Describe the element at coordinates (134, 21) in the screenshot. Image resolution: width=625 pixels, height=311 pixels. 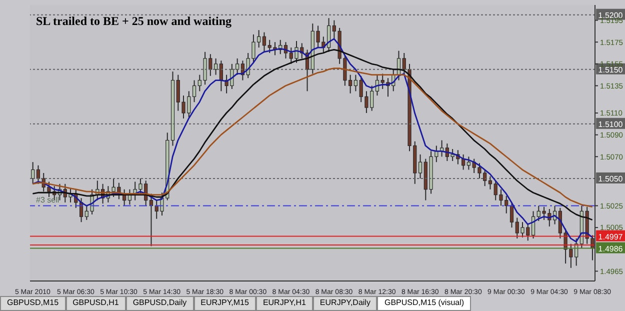
I see `annotation: SL trailed to BE + 25 now and waiting` at that location.